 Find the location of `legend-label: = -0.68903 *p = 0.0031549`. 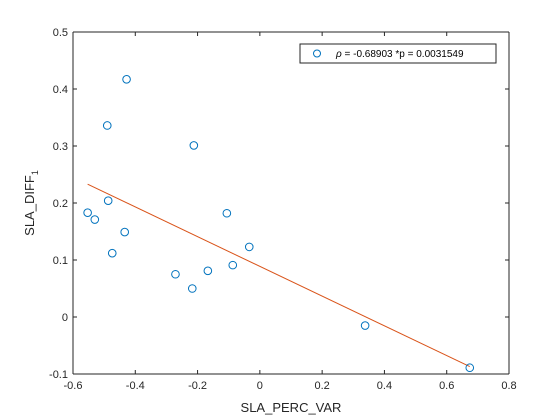

legend-label: = -0.68903 *p = 0.0031549 is located at coordinates (403, 54).